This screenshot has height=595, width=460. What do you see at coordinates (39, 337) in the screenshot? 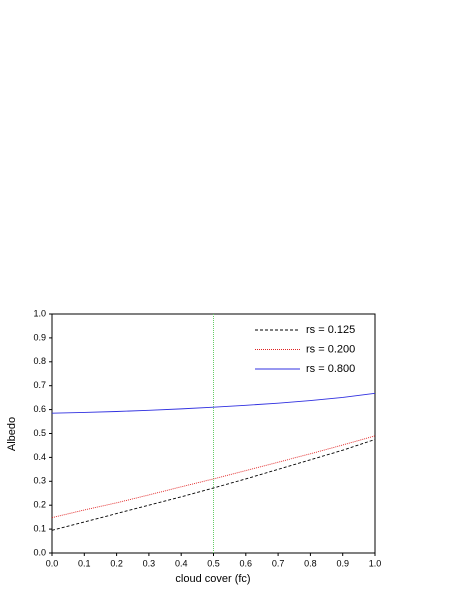
I see `y-tick-label: 0.9` at bounding box center [39, 337].